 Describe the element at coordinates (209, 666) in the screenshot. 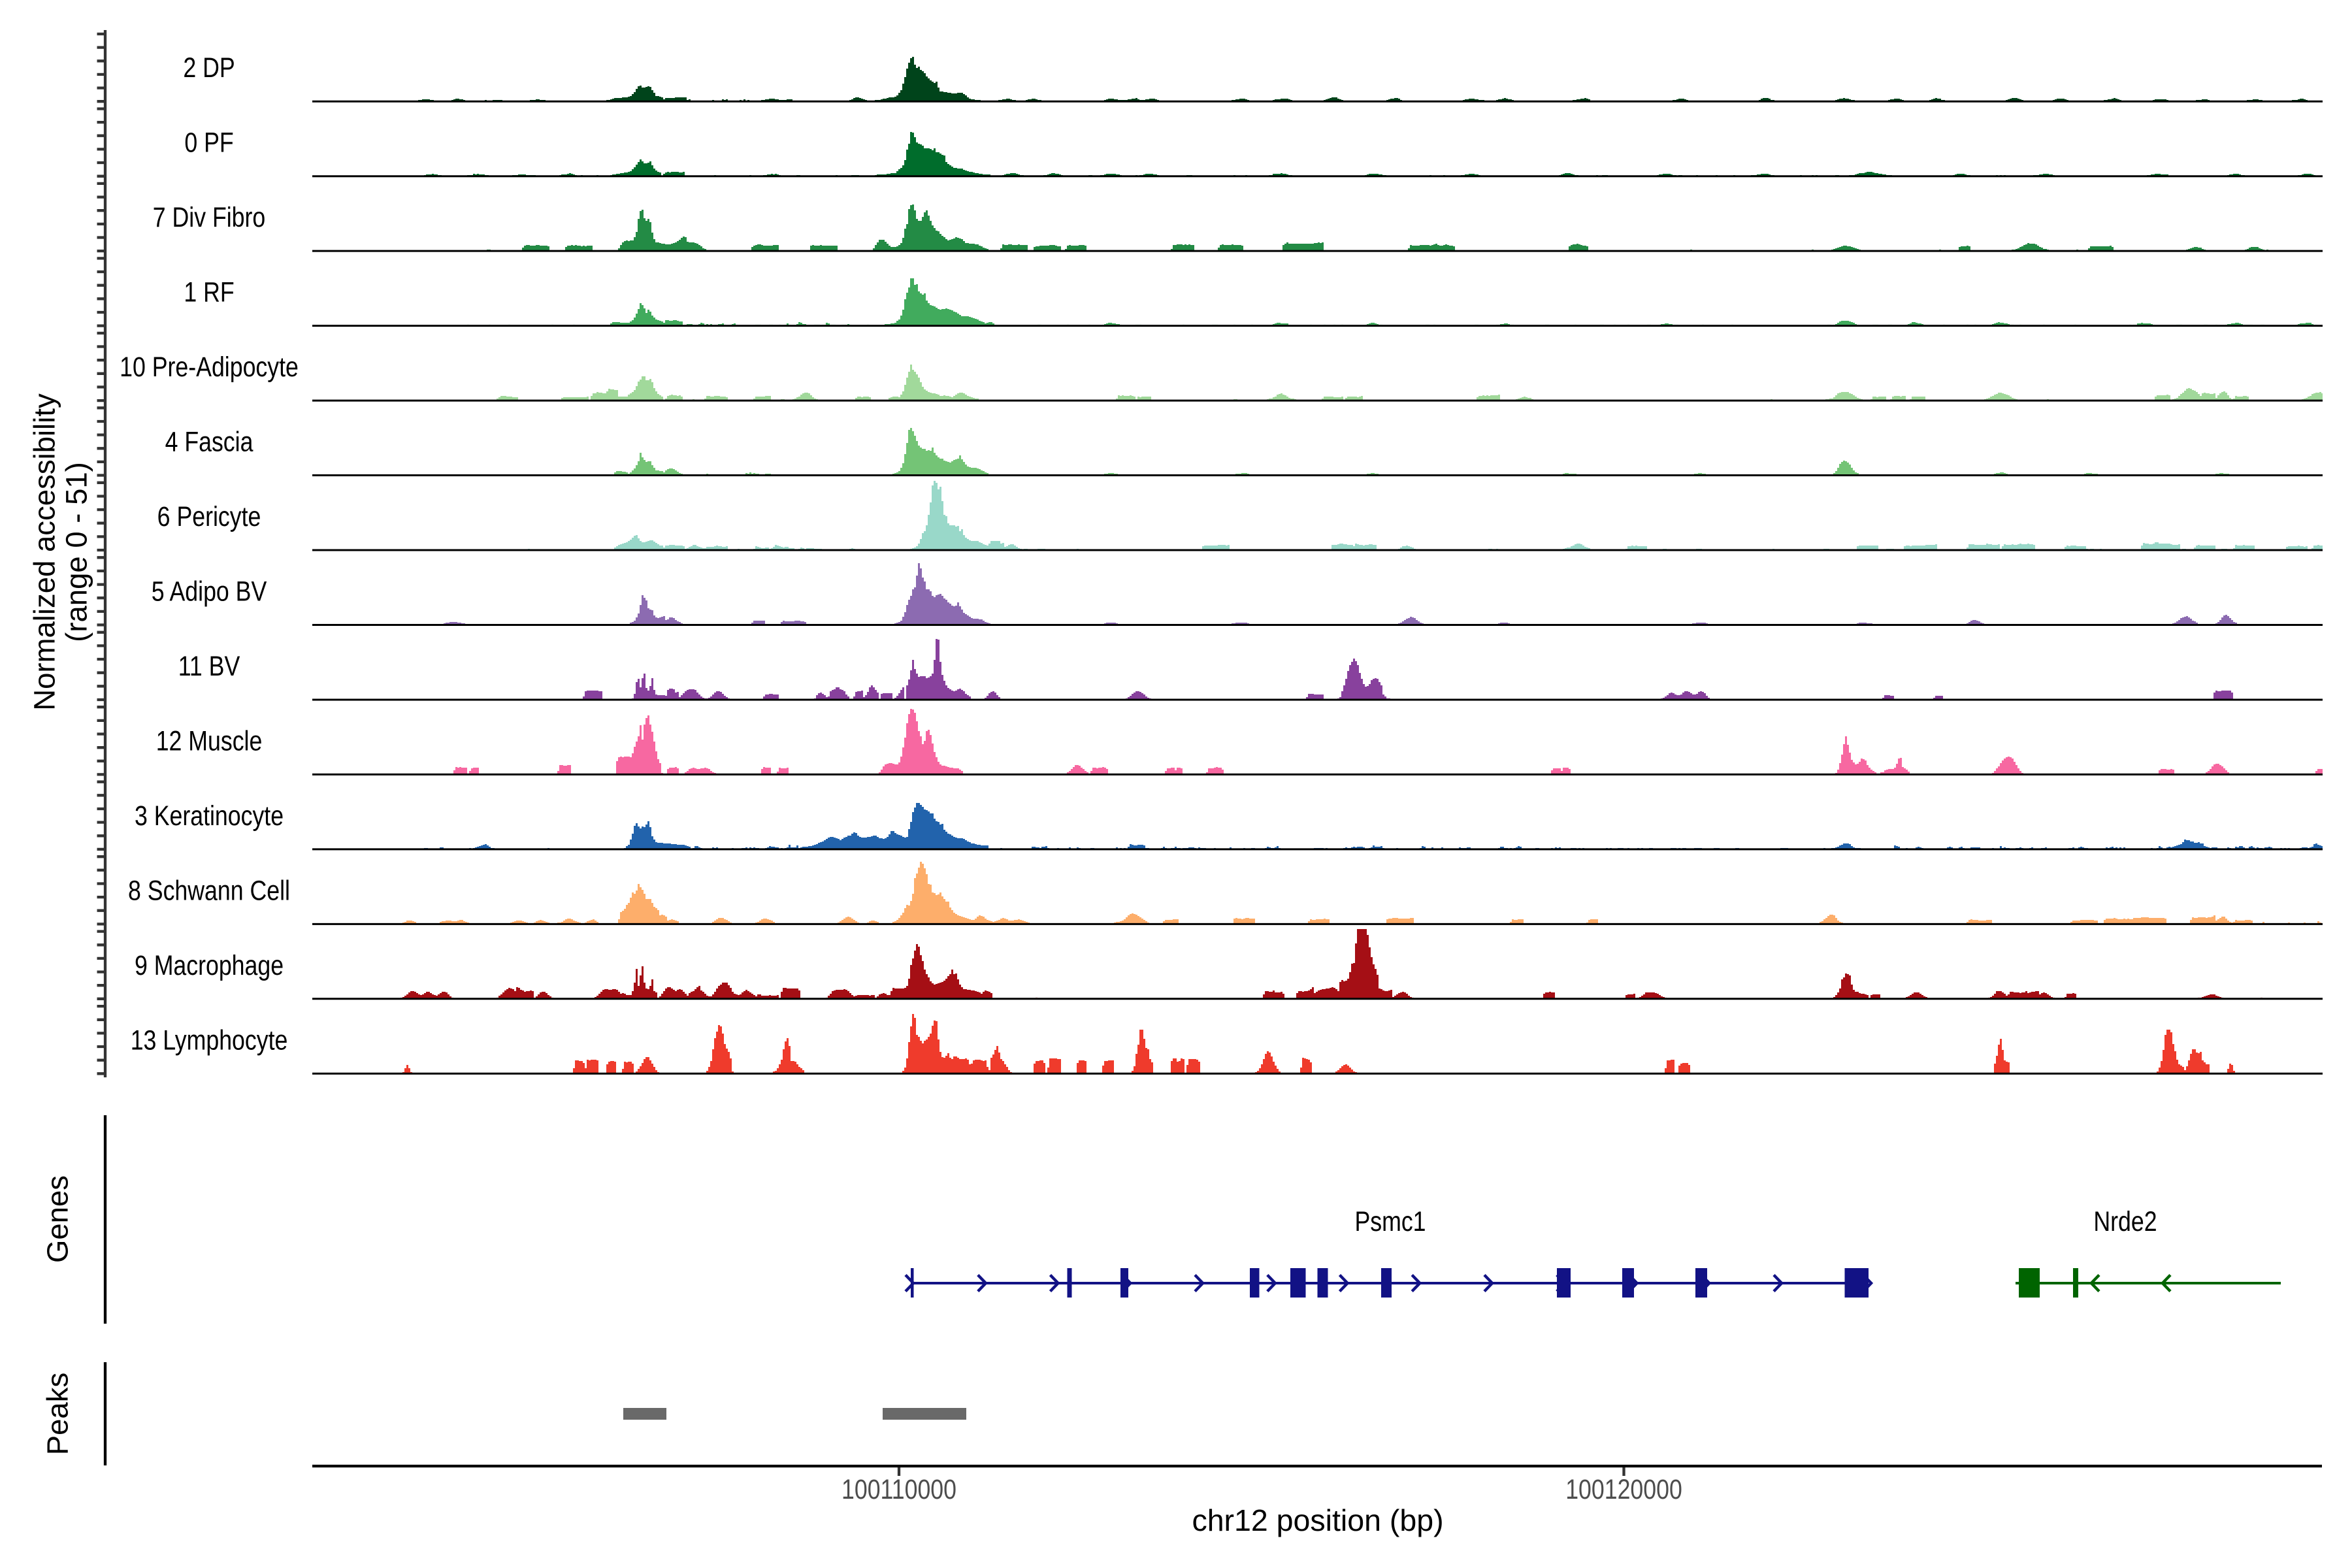

I see `svg-text: 11 BV` at that location.